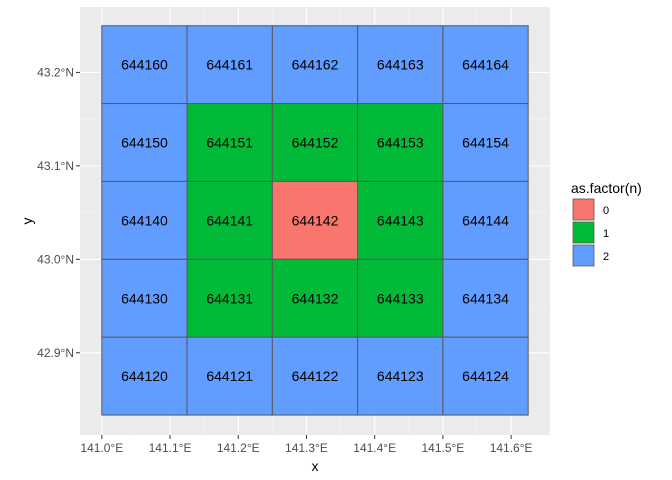 Image resolution: width=672 pixels, height=480 pixels. I want to click on tile-label: 644151, so click(229, 143).